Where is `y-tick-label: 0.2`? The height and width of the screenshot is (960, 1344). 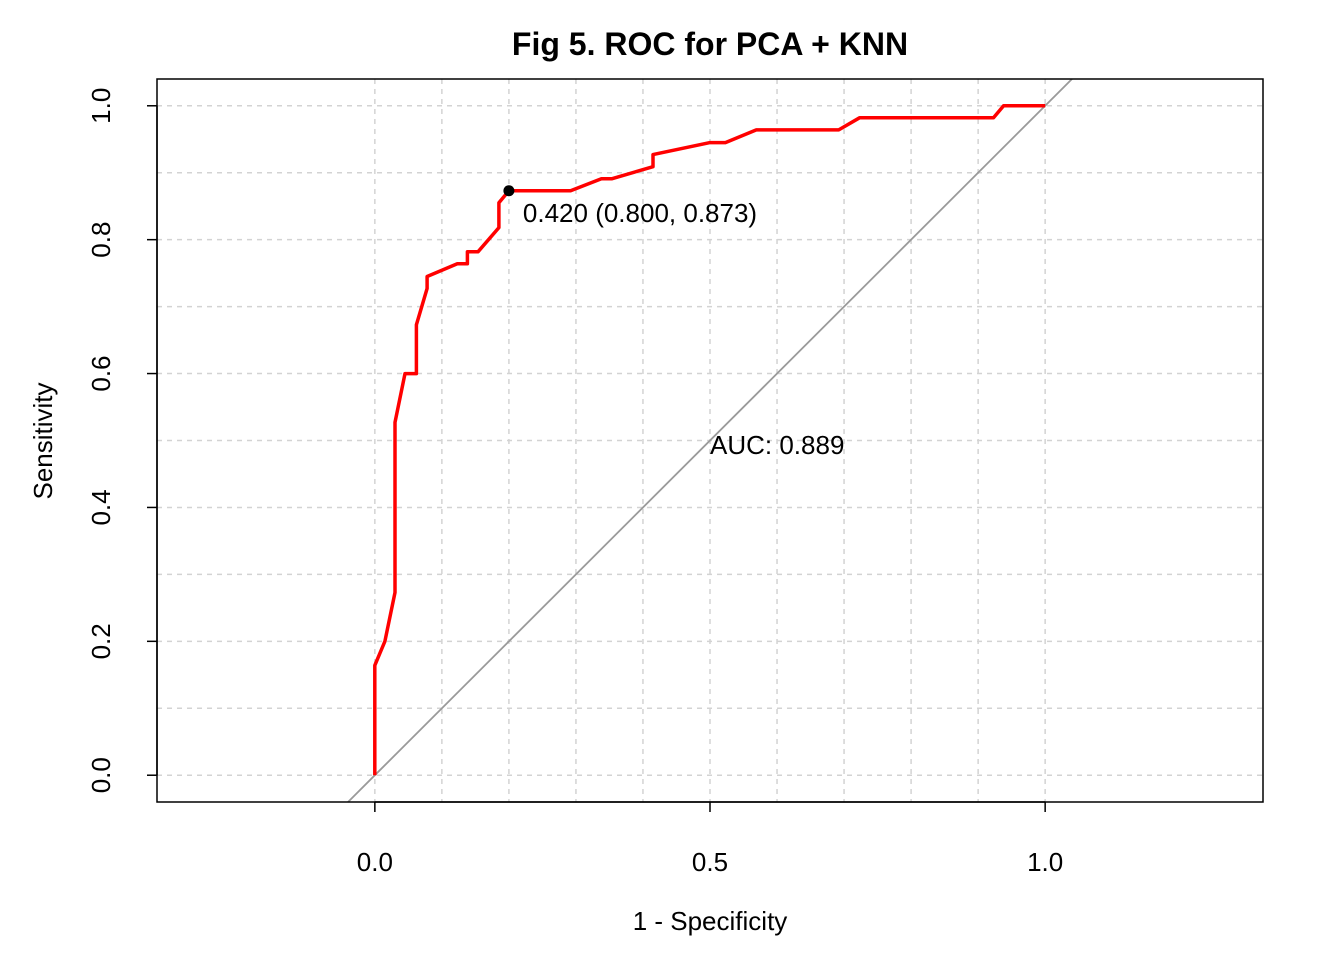
y-tick-label: 0.2 is located at coordinates (101, 641).